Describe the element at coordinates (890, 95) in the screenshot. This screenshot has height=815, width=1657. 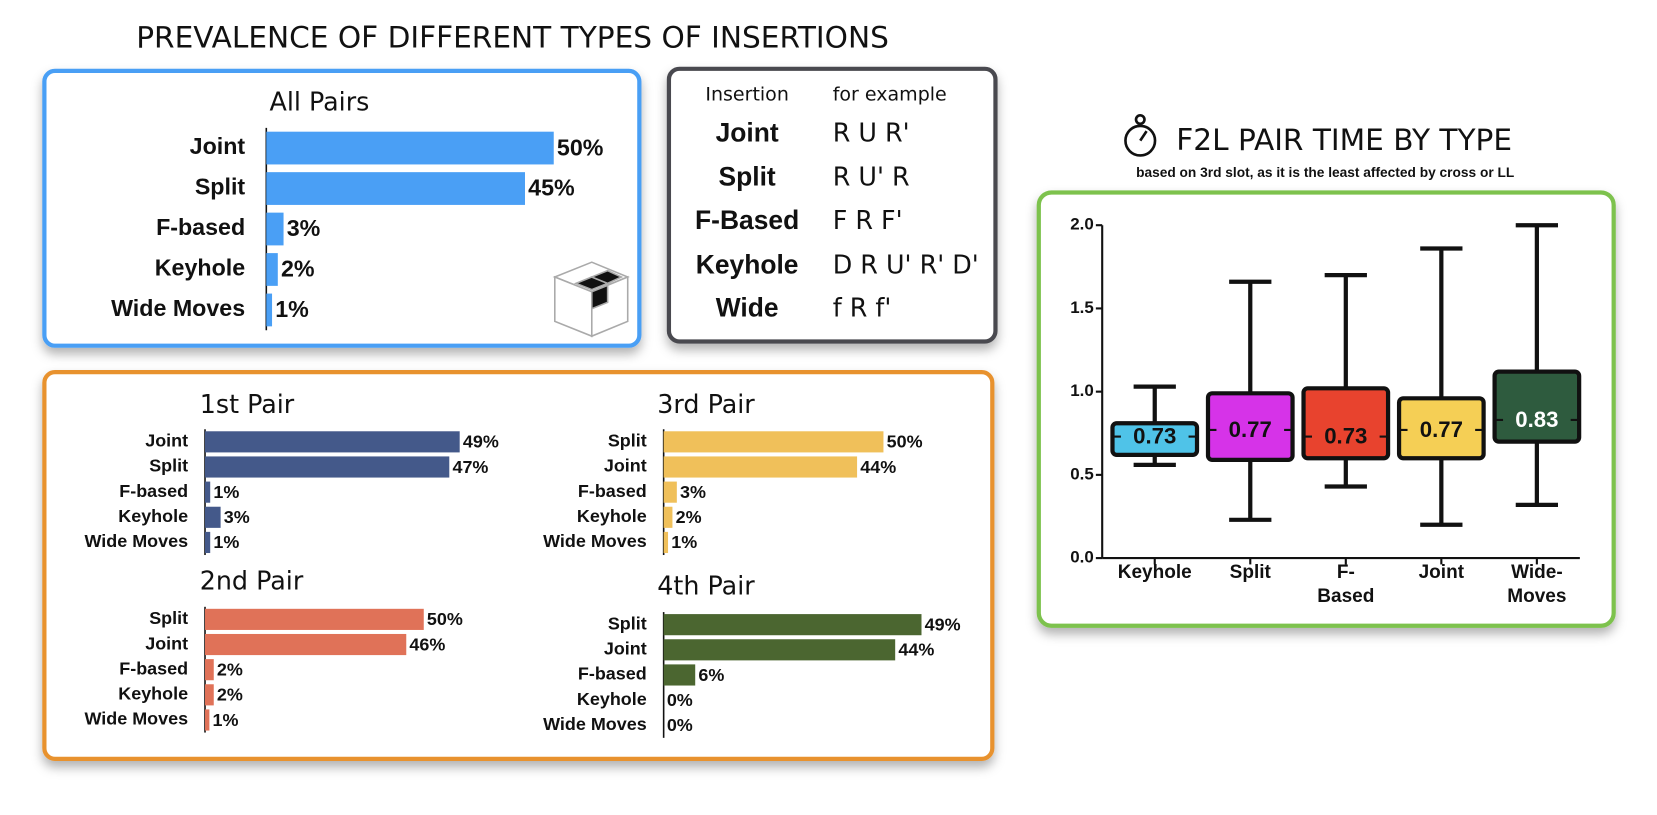
I see `table-header: for example` at that location.